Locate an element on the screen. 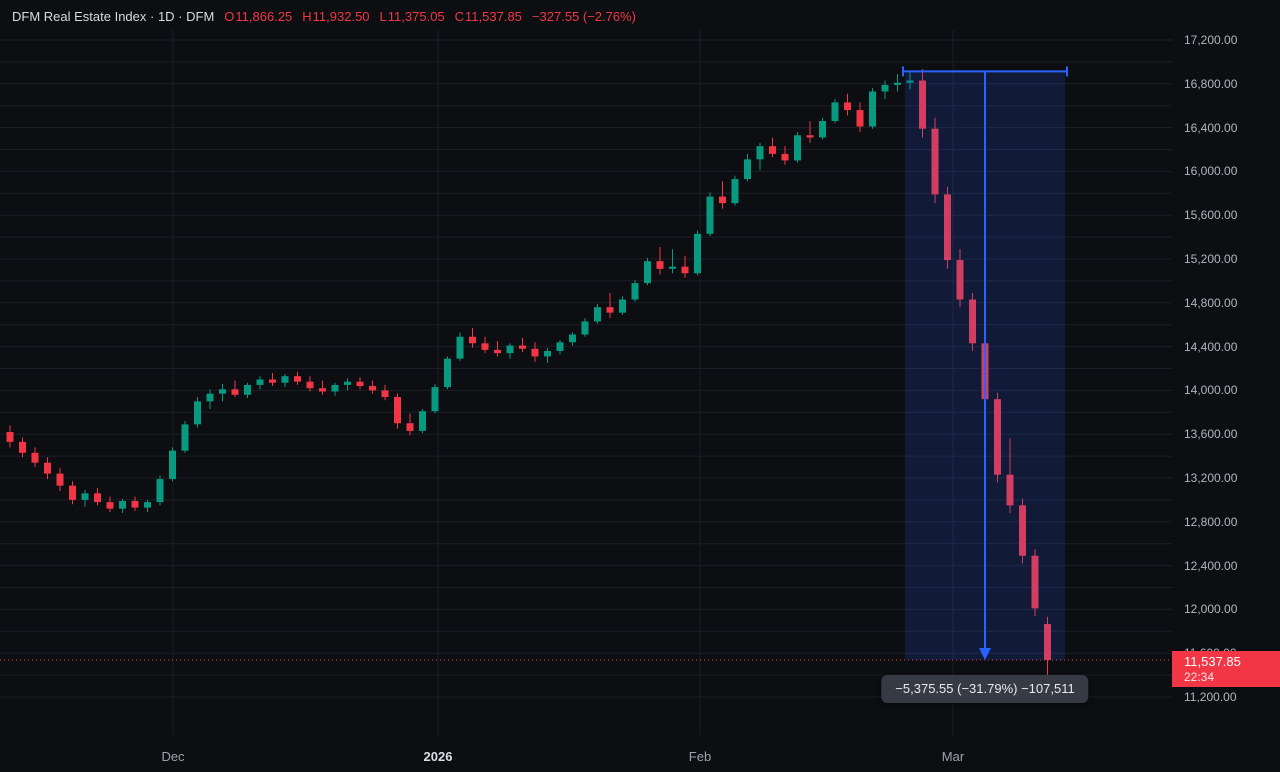  price-axis-label: 14,400.00 is located at coordinates (1211, 346).